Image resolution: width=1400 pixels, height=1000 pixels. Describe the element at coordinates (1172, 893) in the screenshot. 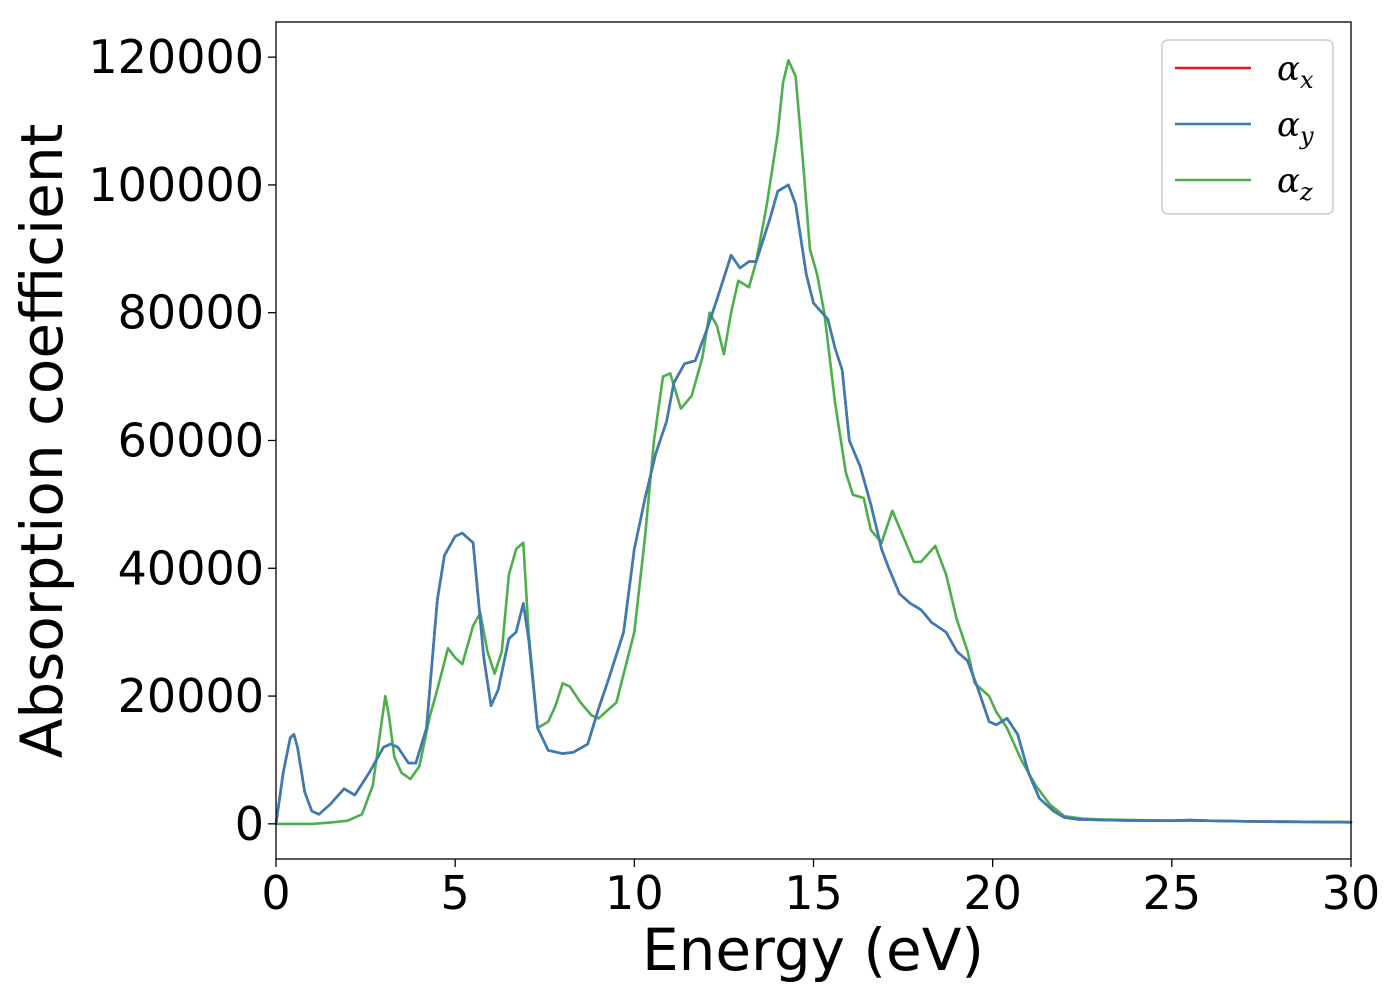

I see `x-tick-label: 25` at that location.